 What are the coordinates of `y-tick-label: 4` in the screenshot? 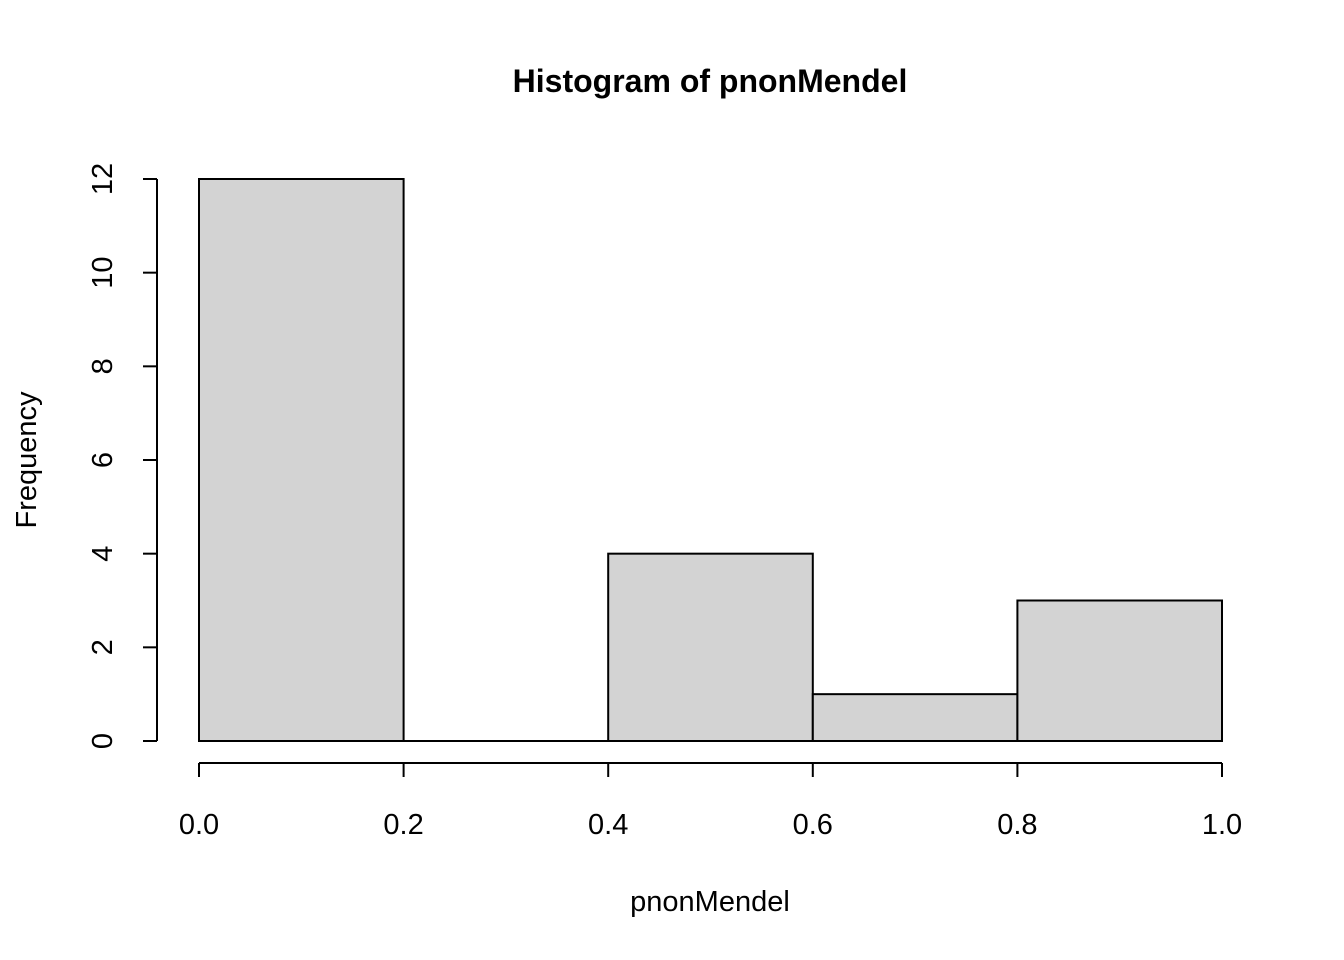 It's located at (103, 554).